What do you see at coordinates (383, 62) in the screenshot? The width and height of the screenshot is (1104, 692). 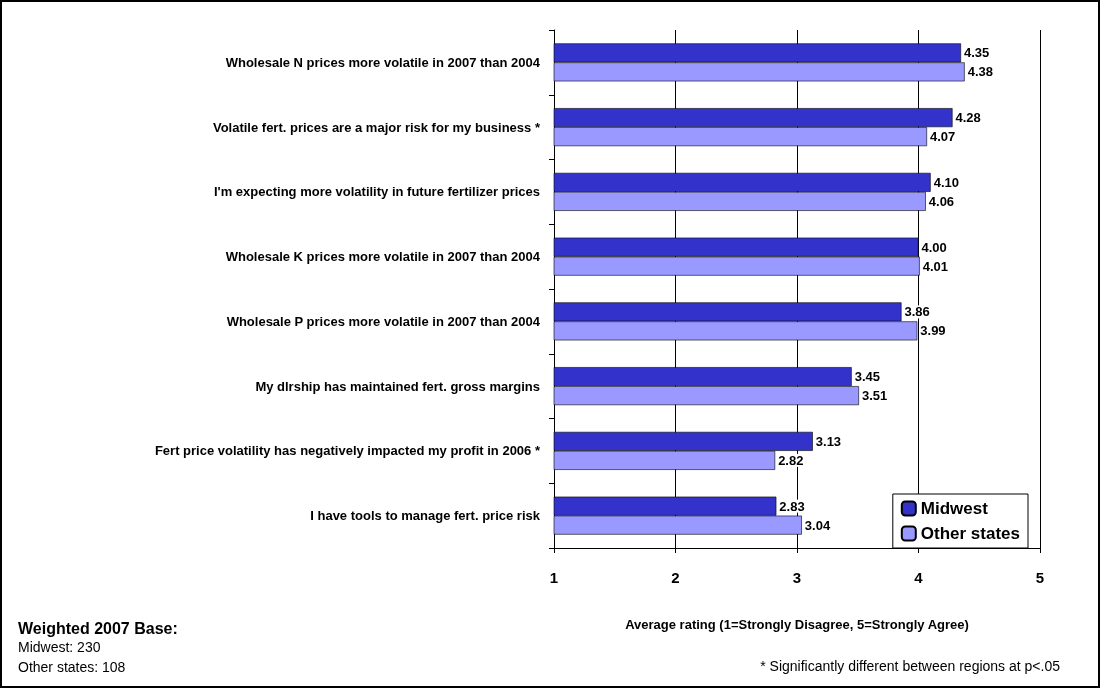 I see `y-tick-label: Wholesale N prices more volatile in 2007 than 2004` at bounding box center [383, 62].